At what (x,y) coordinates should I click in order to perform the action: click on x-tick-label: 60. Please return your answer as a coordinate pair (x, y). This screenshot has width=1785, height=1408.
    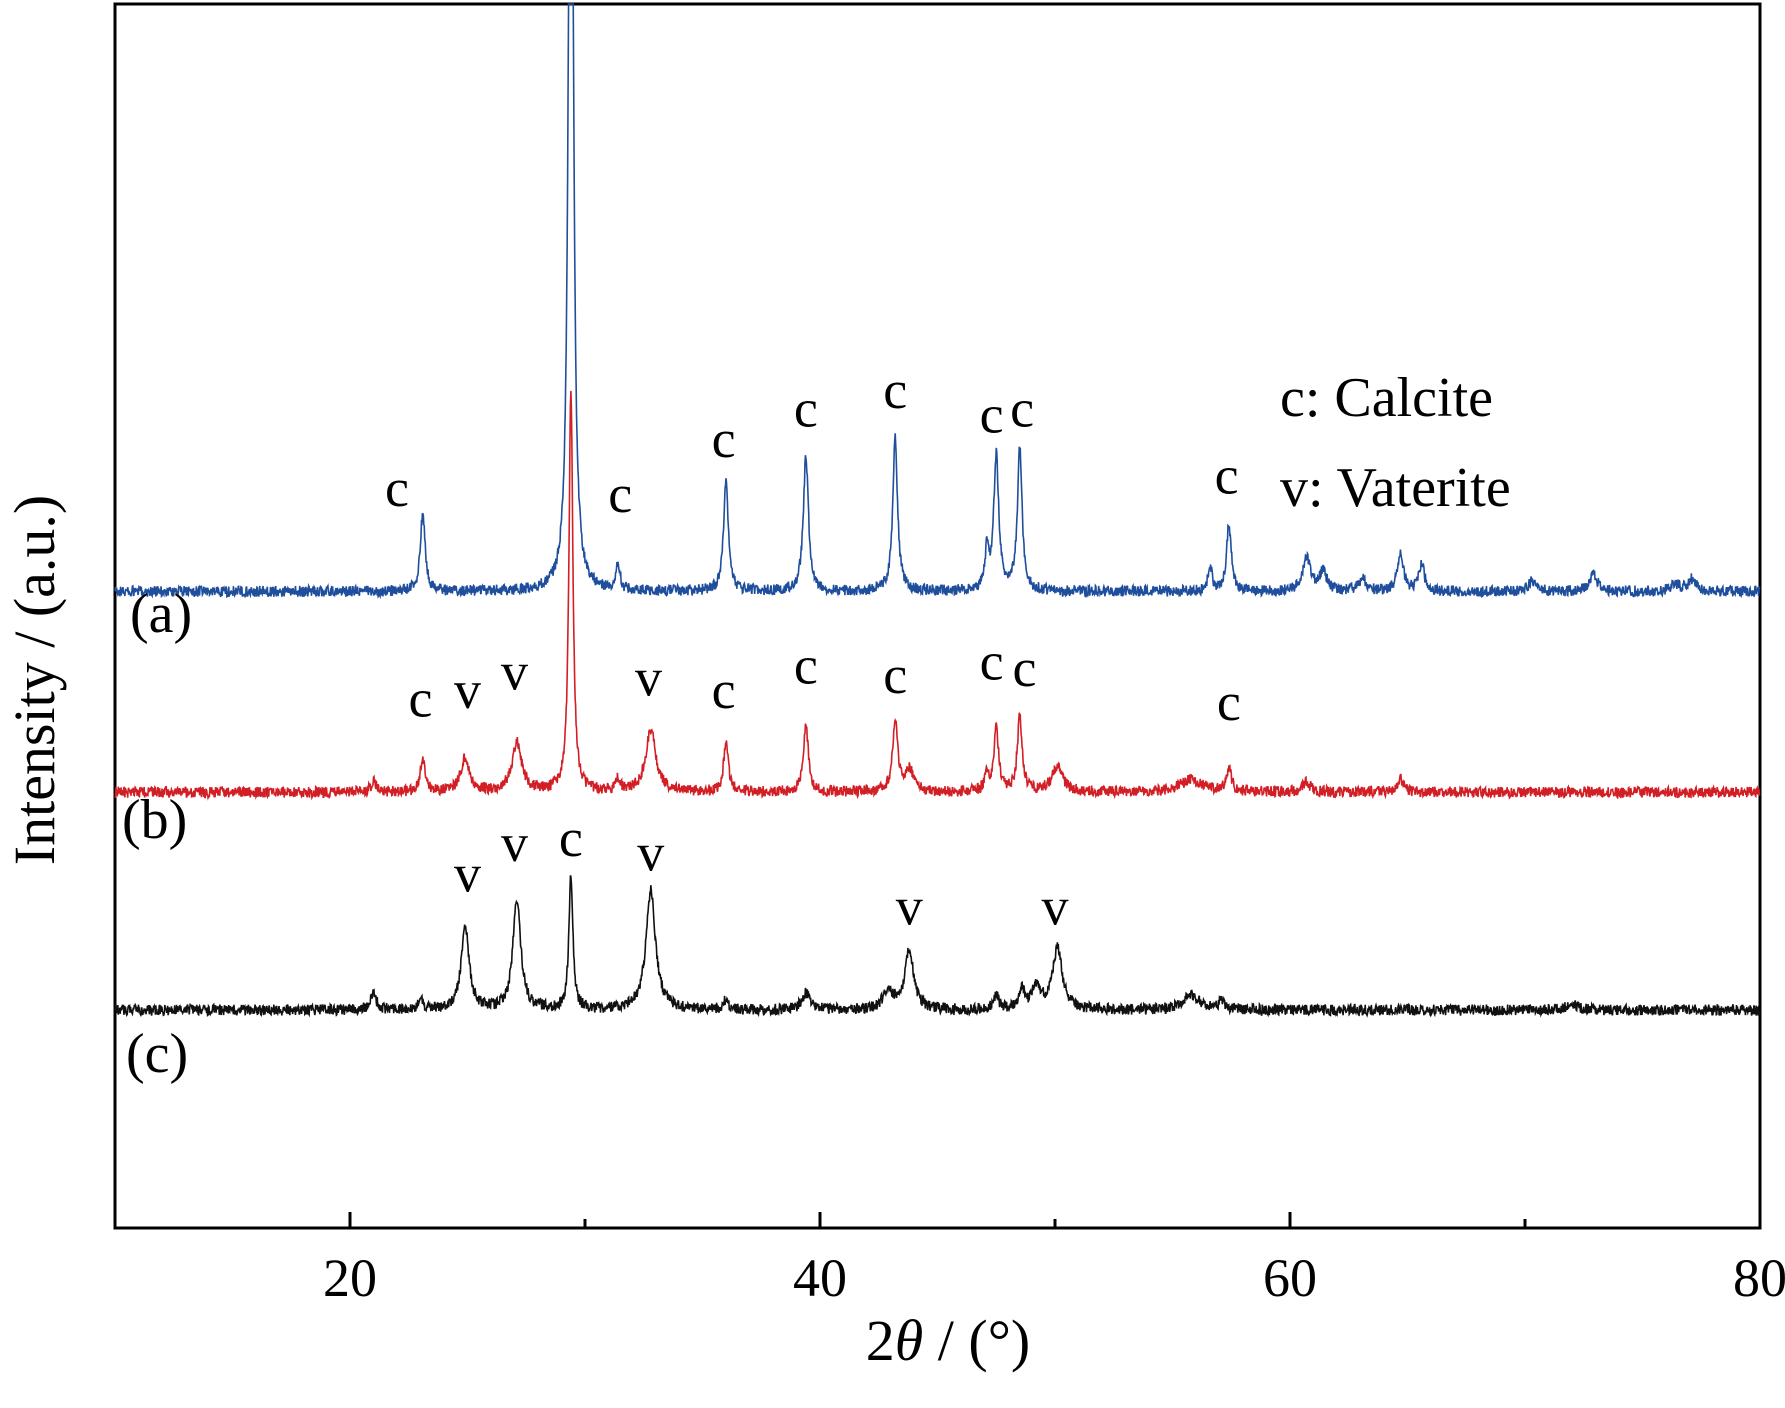
    Looking at the image, I should click on (1290, 1278).